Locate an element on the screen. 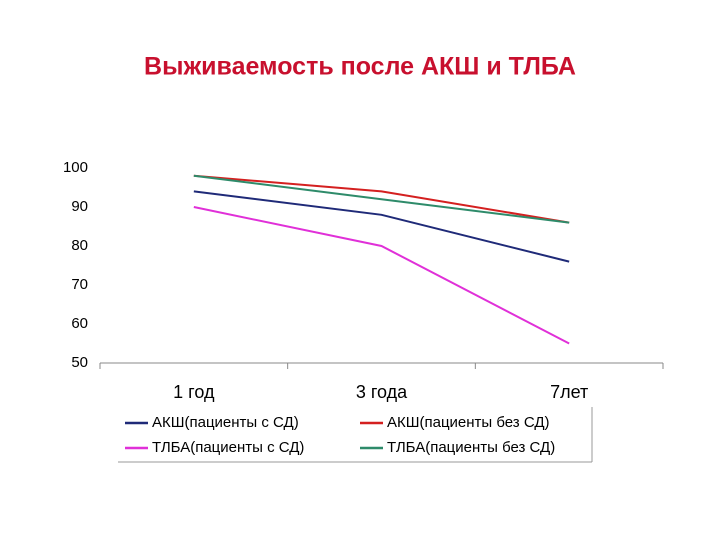  y-tick-label: 80 is located at coordinates (79, 245).